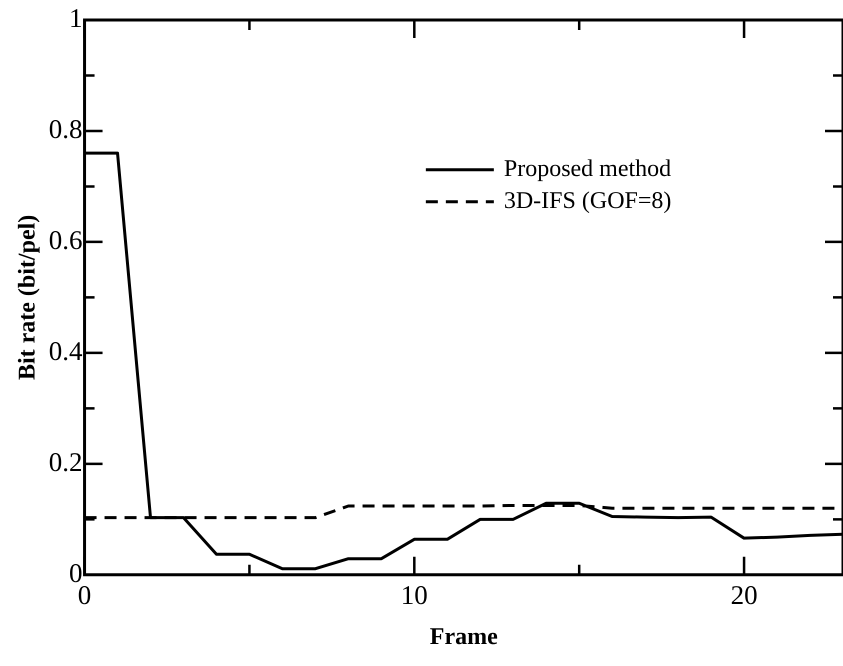 Image resolution: width=843 pixels, height=666 pixels. What do you see at coordinates (588, 201) in the screenshot?
I see `legend-label: 3D-IFS (GOF=8)` at bounding box center [588, 201].